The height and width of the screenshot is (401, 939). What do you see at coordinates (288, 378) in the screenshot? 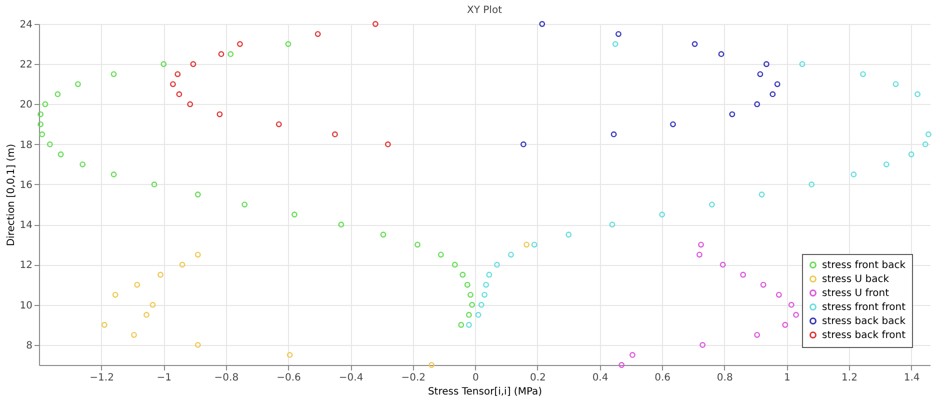
I see `x-tick-label: −0.6` at bounding box center [288, 378].